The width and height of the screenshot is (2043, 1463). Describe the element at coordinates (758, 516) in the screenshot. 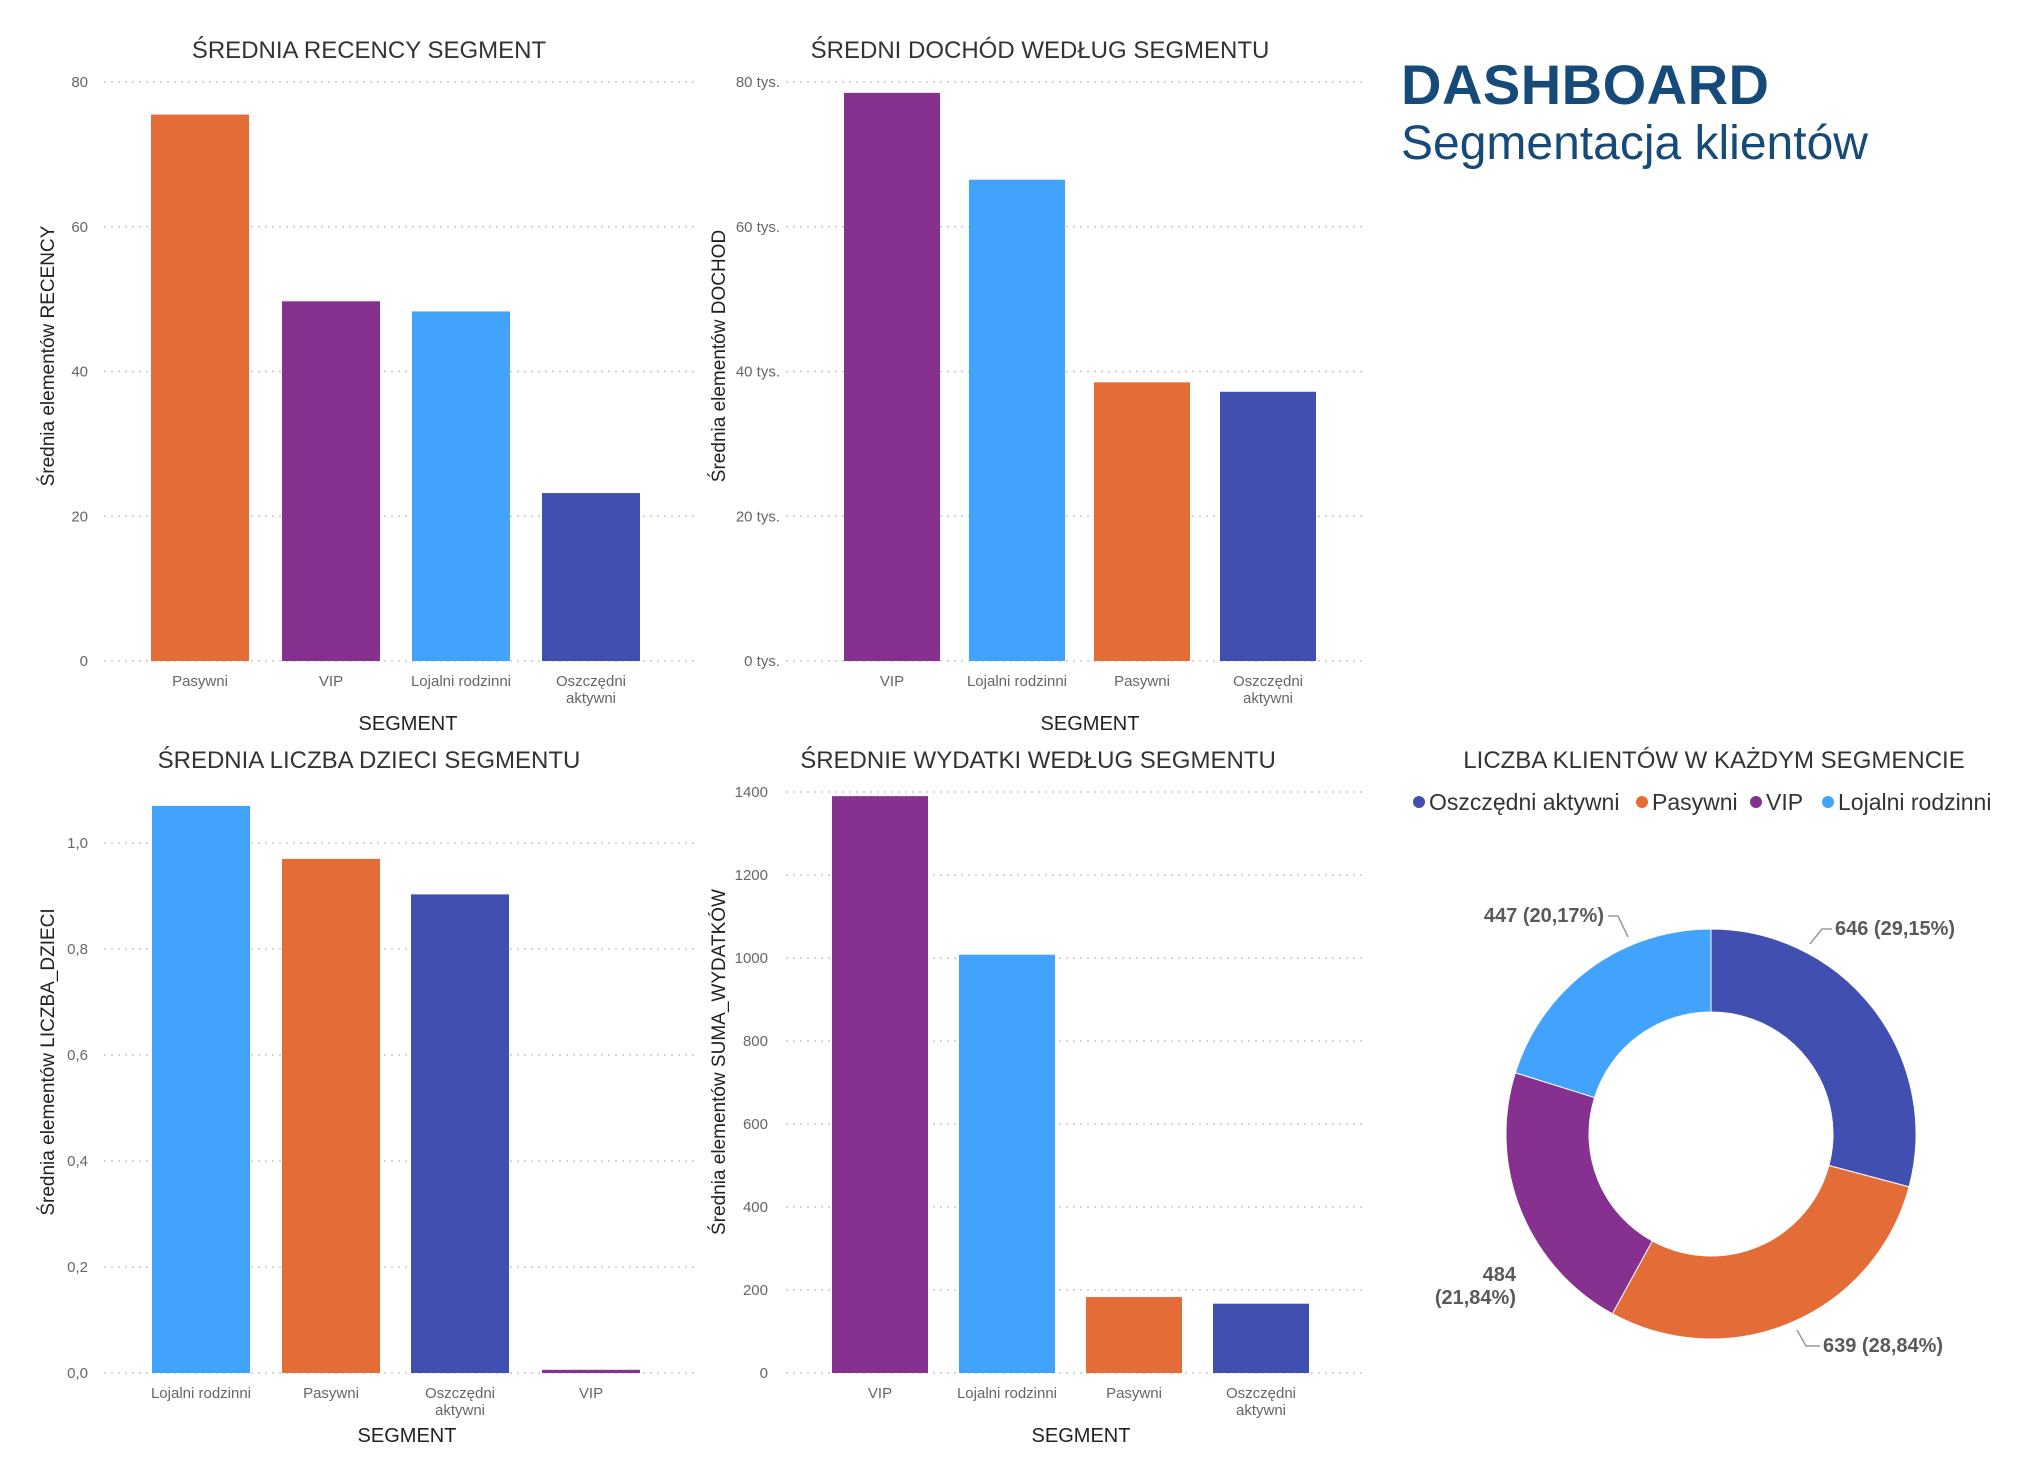

I see `y-tick-label: 20 tys.` at that location.